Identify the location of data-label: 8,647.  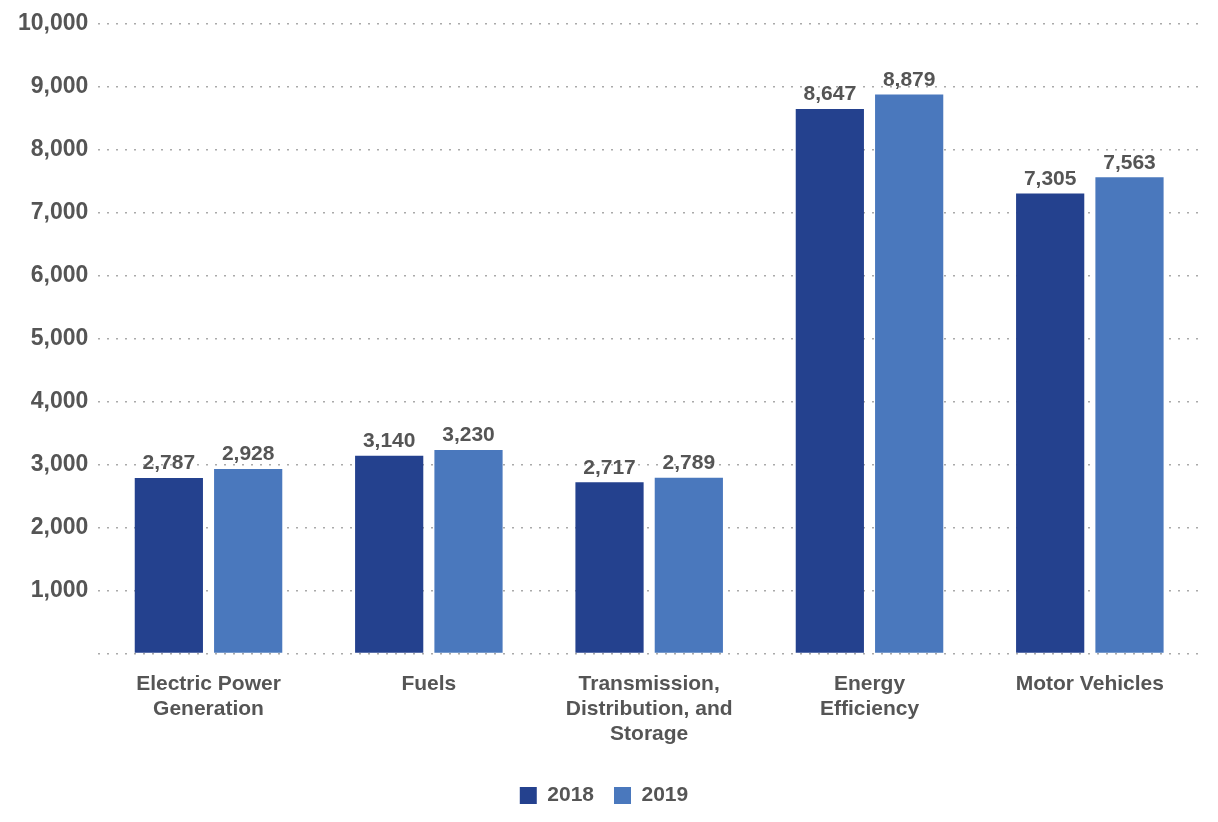
(830, 93).